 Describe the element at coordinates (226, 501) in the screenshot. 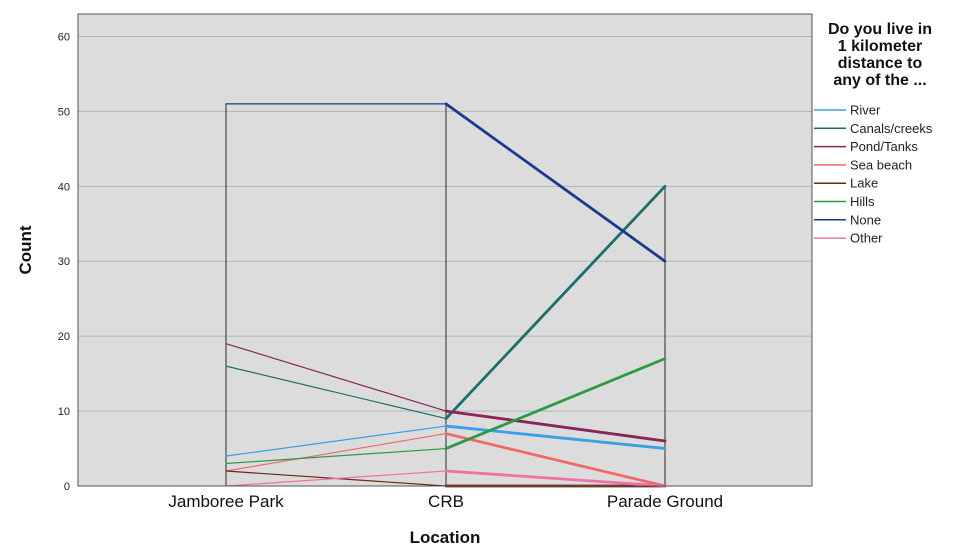

I see `x-tick-label: Jamboree Park` at that location.